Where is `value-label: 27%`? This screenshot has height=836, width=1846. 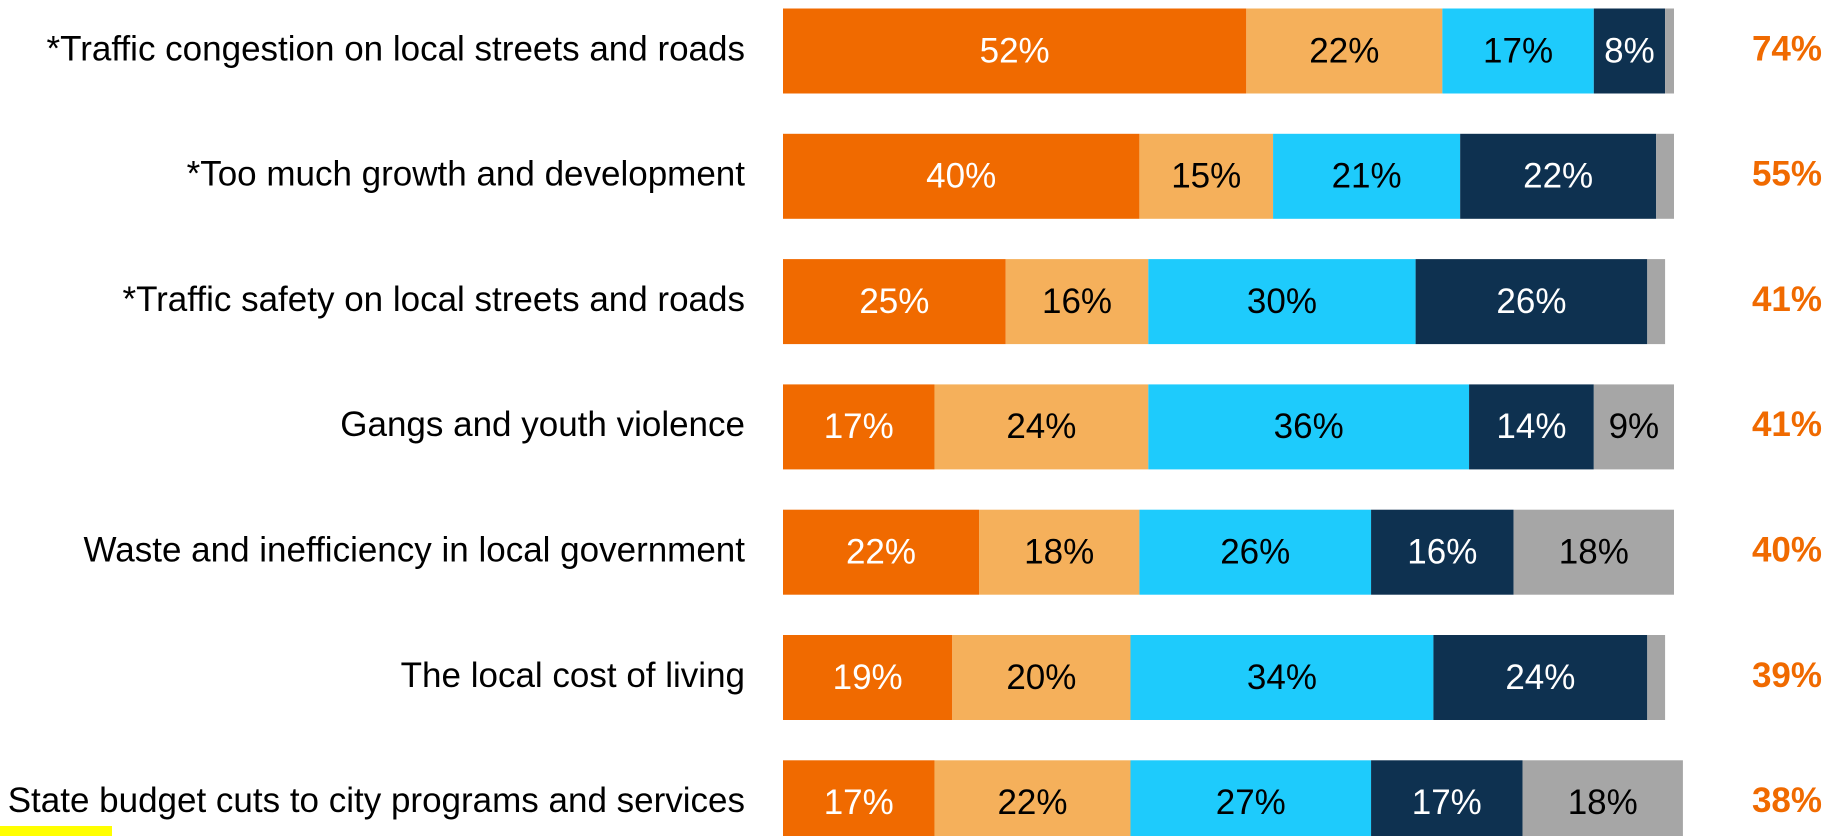 value-label: 27% is located at coordinates (1251, 802).